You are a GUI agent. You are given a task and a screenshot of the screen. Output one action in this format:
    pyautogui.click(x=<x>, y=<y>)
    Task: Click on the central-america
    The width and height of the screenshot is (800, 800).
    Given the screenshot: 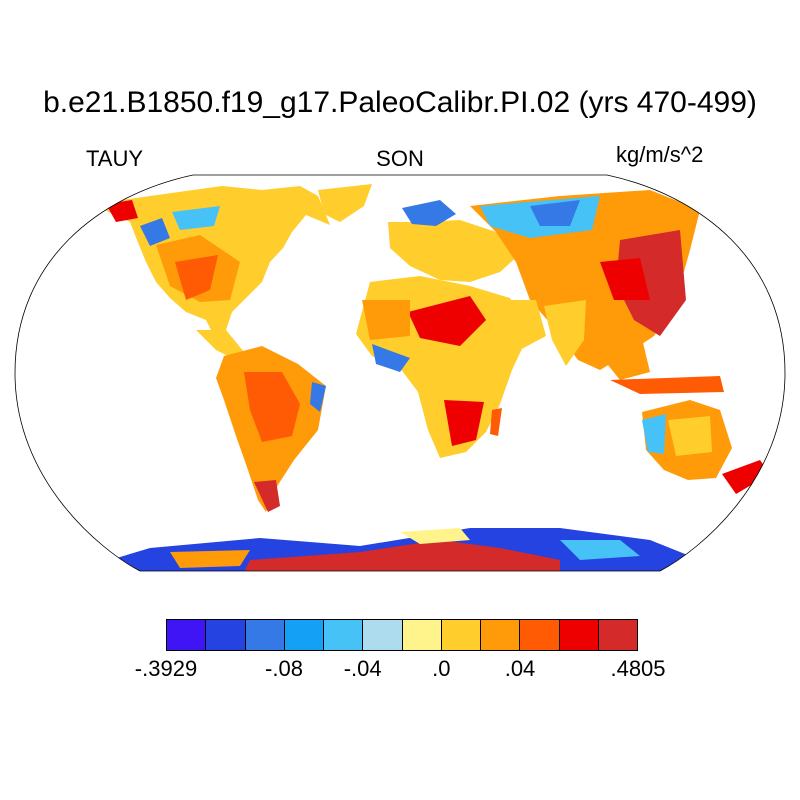 What is the action you would take?
    pyautogui.click(x=220, y=345)
    